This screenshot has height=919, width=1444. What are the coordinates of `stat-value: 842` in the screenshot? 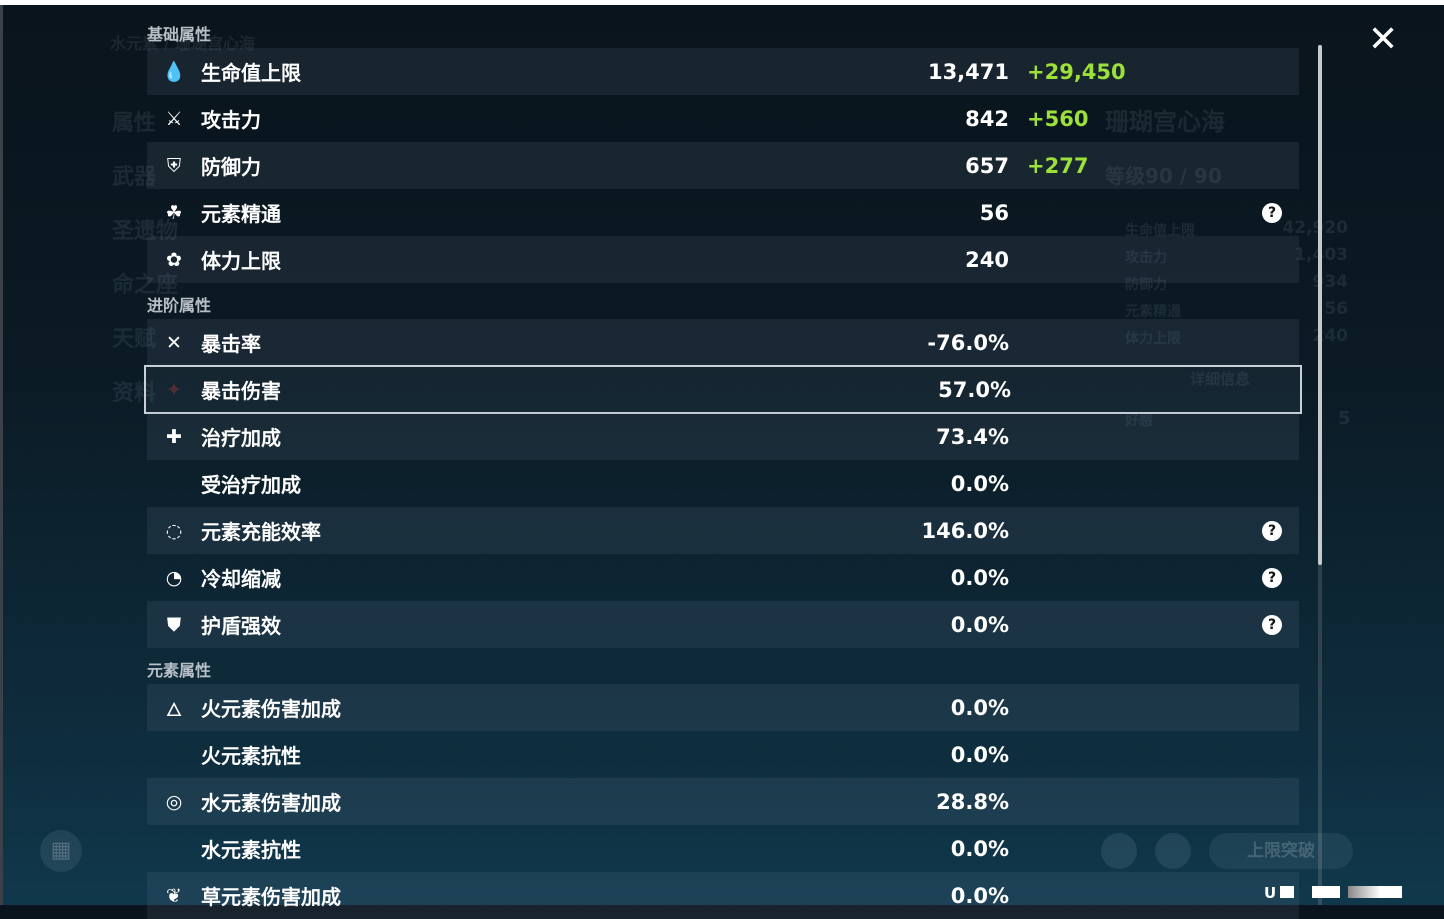 It's located at (987, 118).